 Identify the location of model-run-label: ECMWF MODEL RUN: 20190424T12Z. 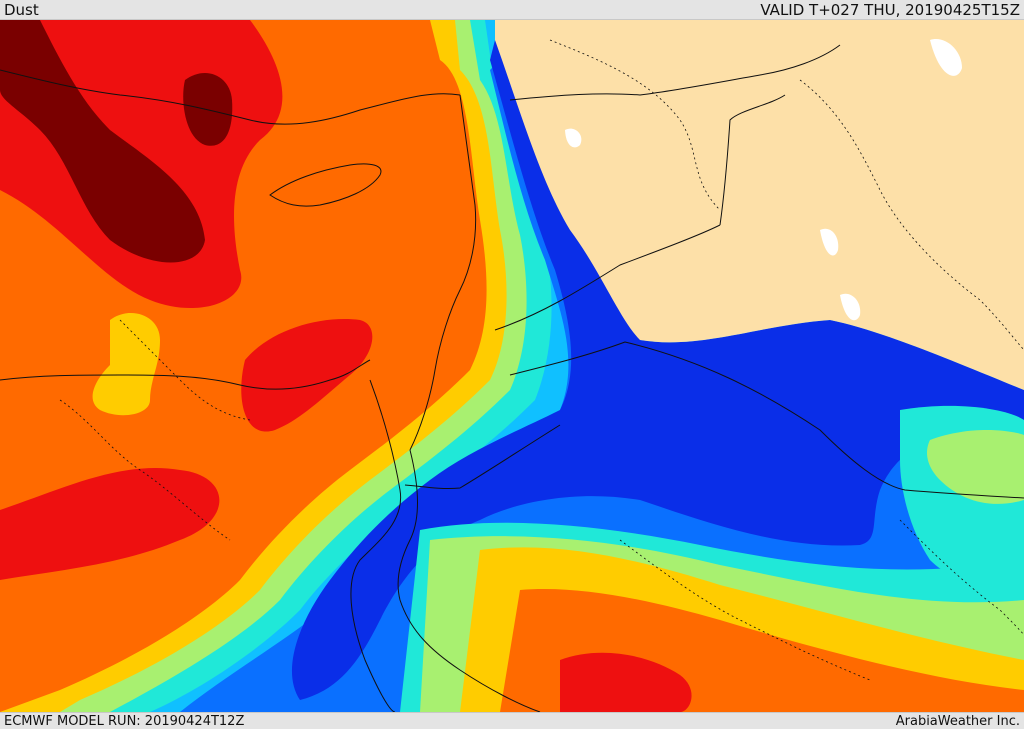
(124, 721).